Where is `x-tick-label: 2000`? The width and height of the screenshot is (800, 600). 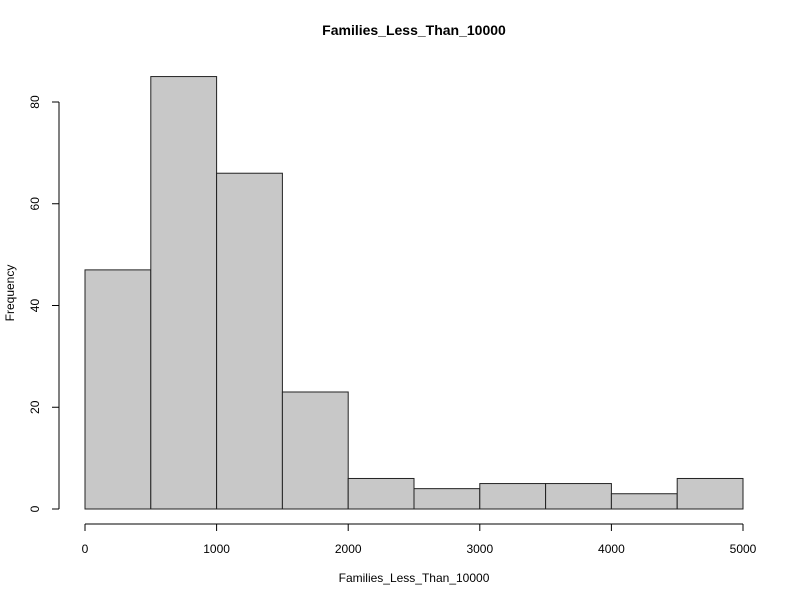
x-tick-label: 2000 is located at coordinates (348, 549).